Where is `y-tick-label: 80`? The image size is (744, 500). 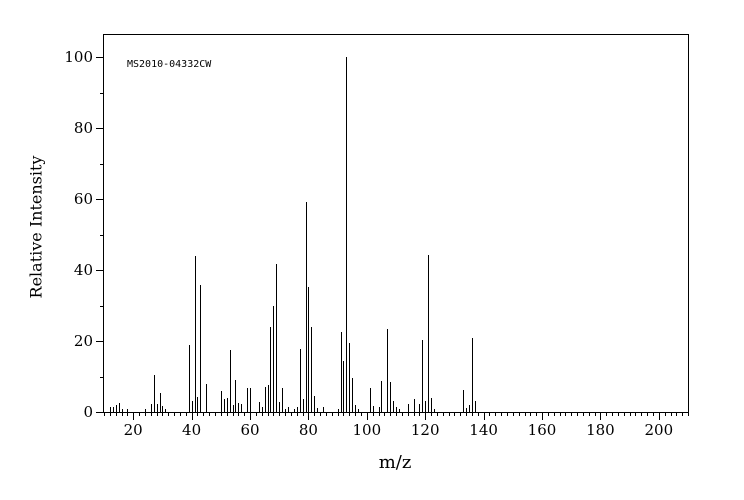
y-tick-label: 80 is located at coordinates (83, 128).